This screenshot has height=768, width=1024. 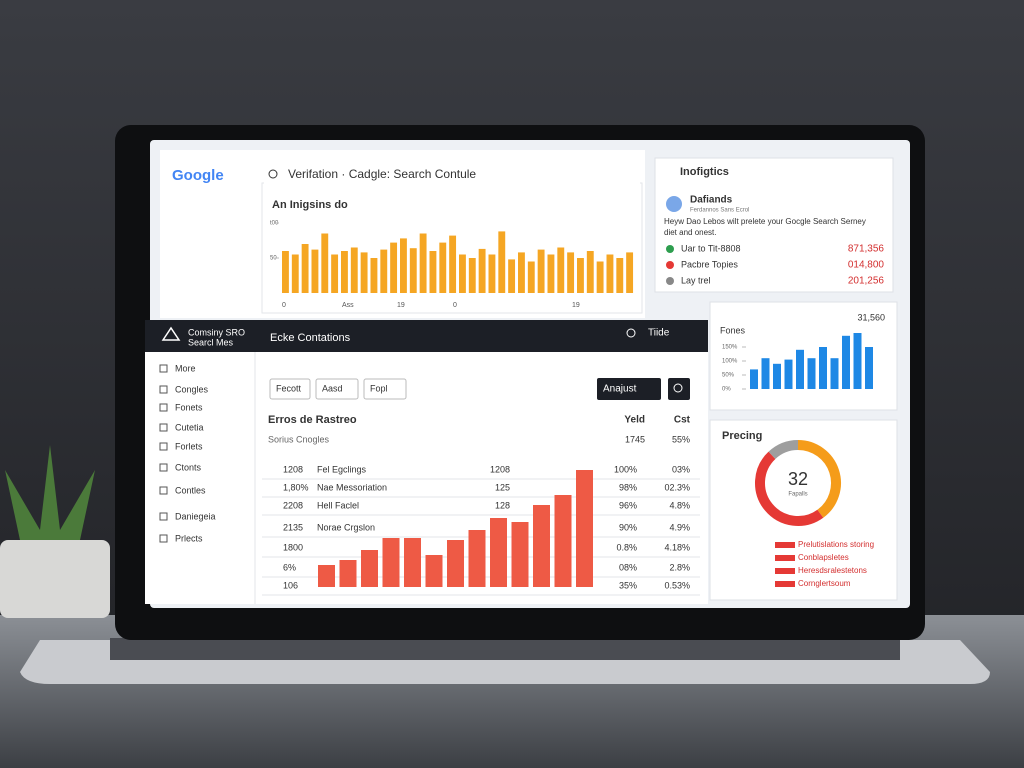 I want to click on action-button, so click(x=629, y=389).